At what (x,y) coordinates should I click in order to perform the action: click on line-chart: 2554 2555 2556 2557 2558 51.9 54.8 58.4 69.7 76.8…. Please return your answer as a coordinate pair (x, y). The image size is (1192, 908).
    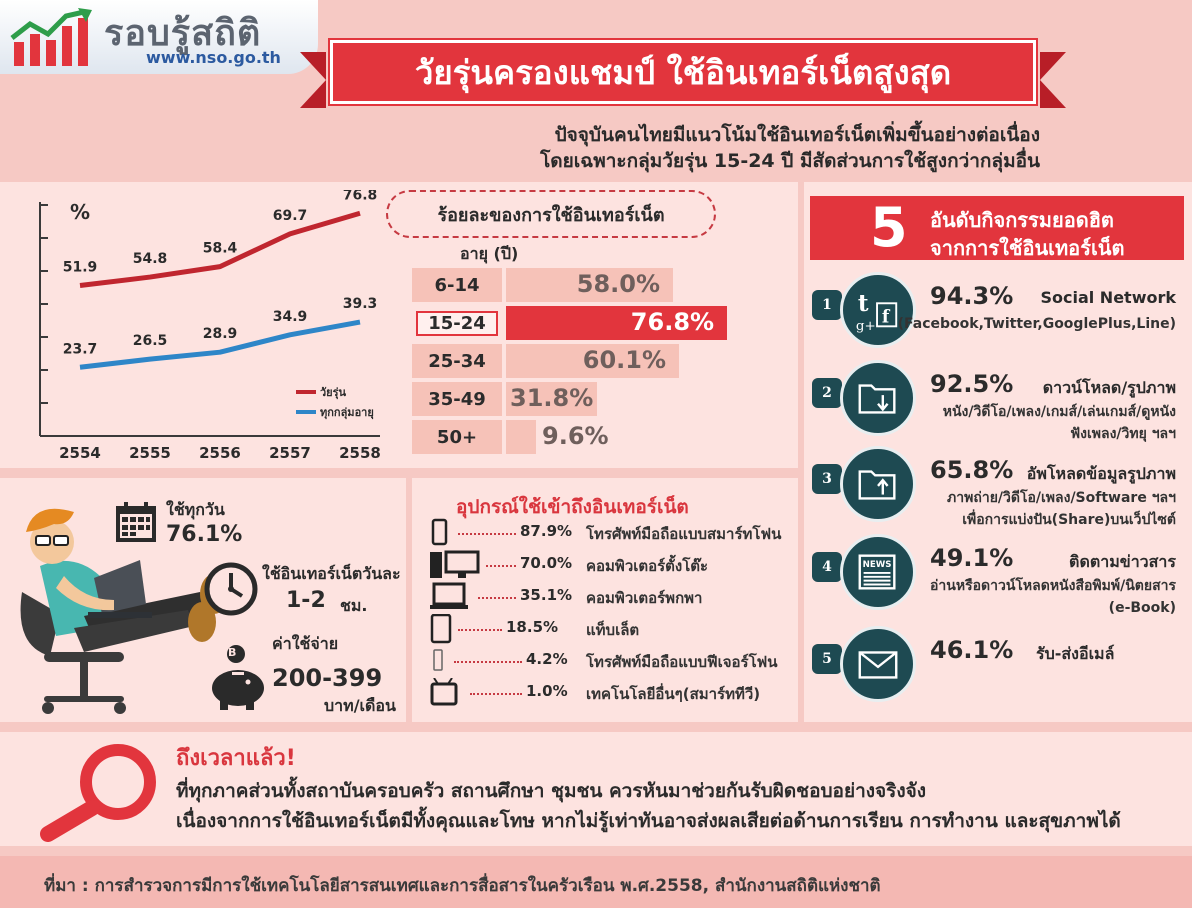
    Looking at the image, I should click on (210, 325).